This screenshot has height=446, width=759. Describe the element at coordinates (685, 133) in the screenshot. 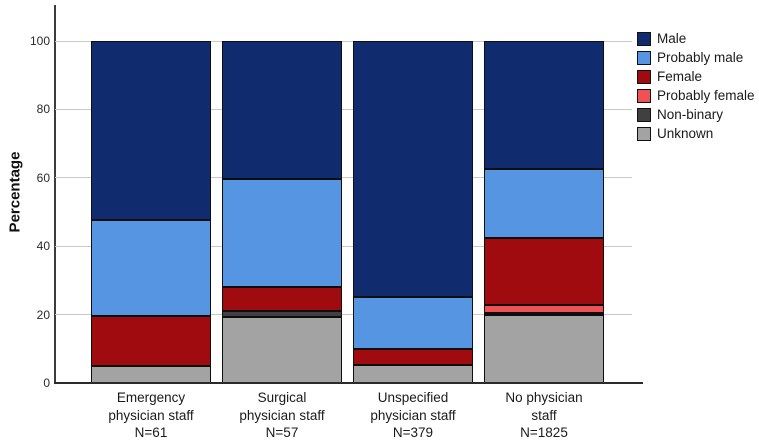

I see `legend-label: Unknown` at that location.